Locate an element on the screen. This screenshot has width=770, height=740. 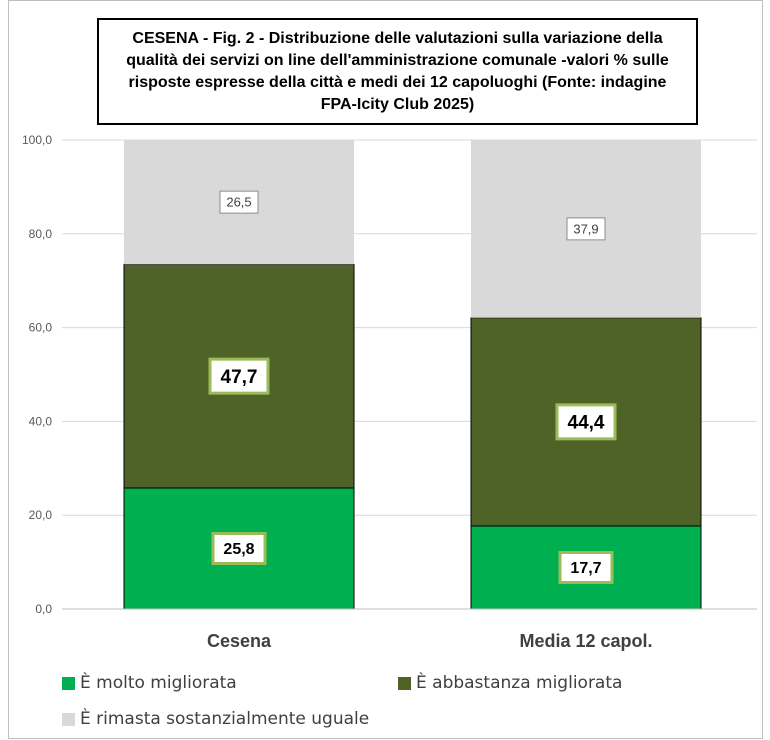
y-tick-label: 100,0 is located at coordinates (37, 140).